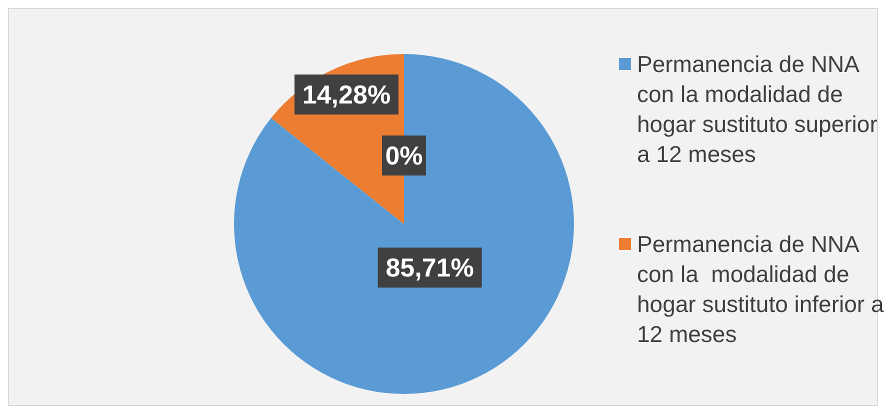  I want to click on data-label: 85,71%, so click(430, 267).